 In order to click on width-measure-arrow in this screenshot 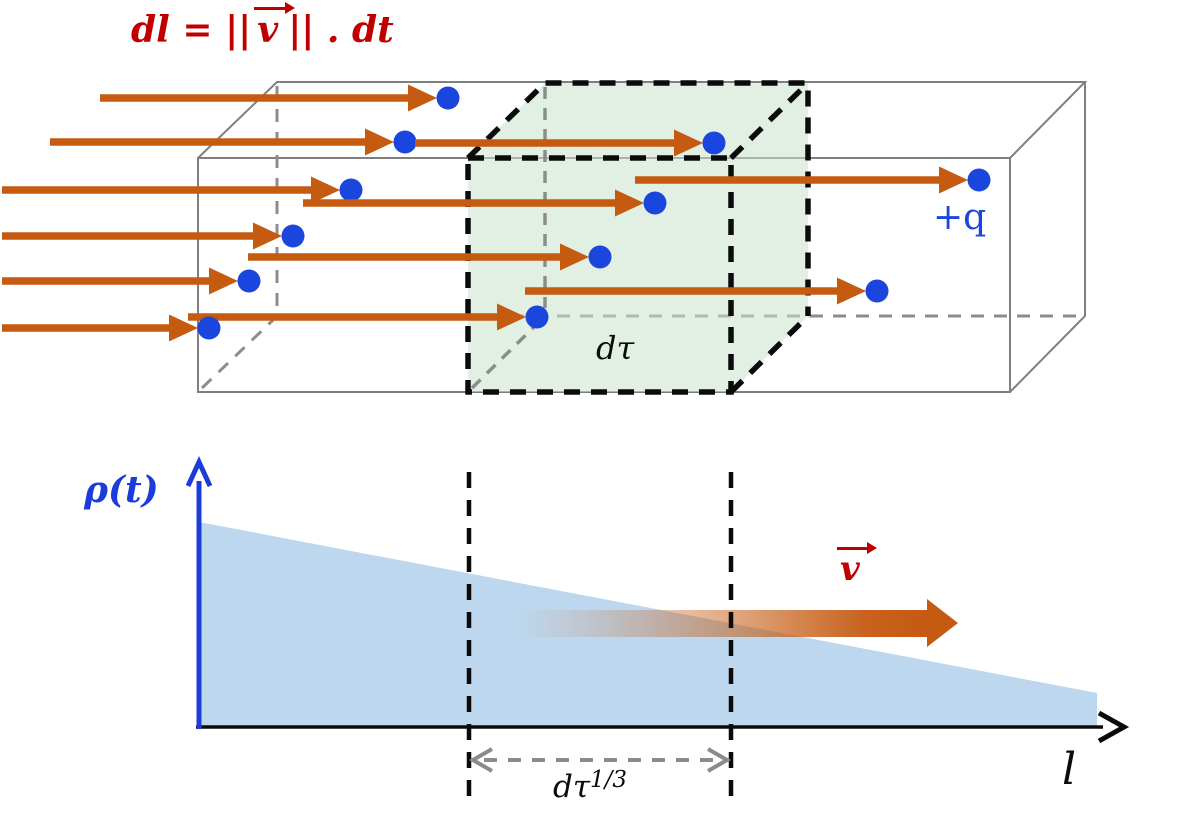, I will do `click(600, 760)`.